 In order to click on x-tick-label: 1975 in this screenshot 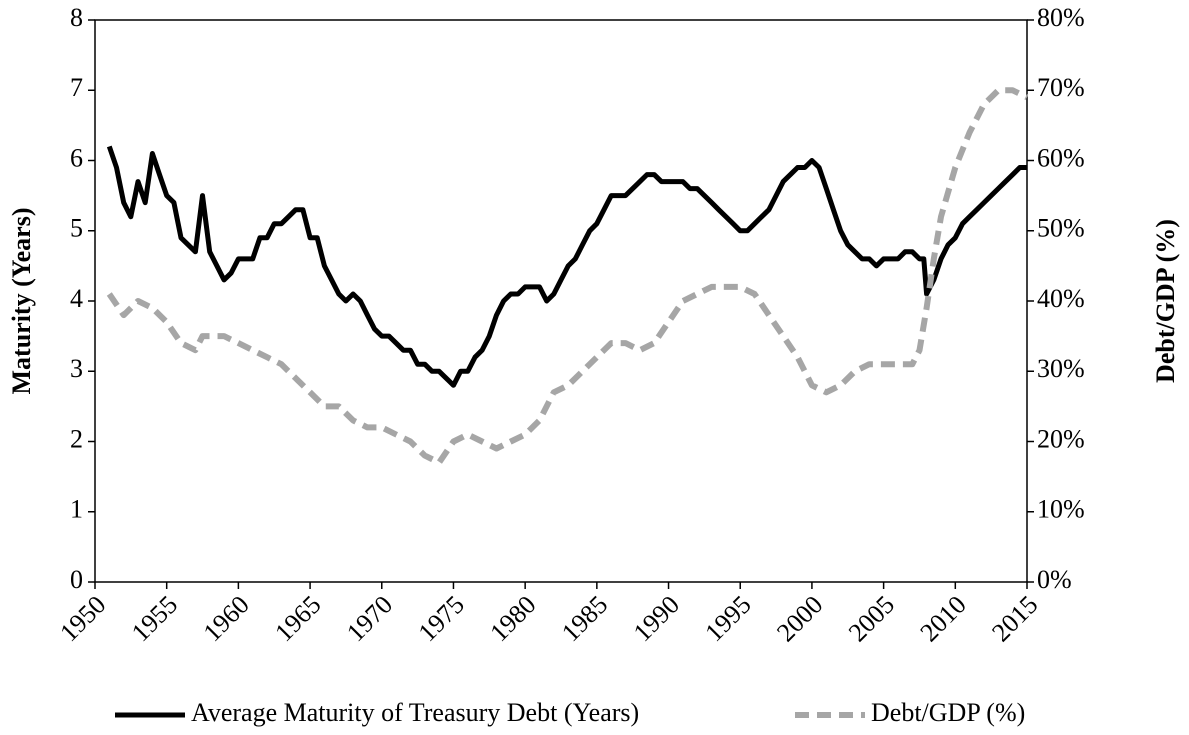, I will do `click(441, 618)`.